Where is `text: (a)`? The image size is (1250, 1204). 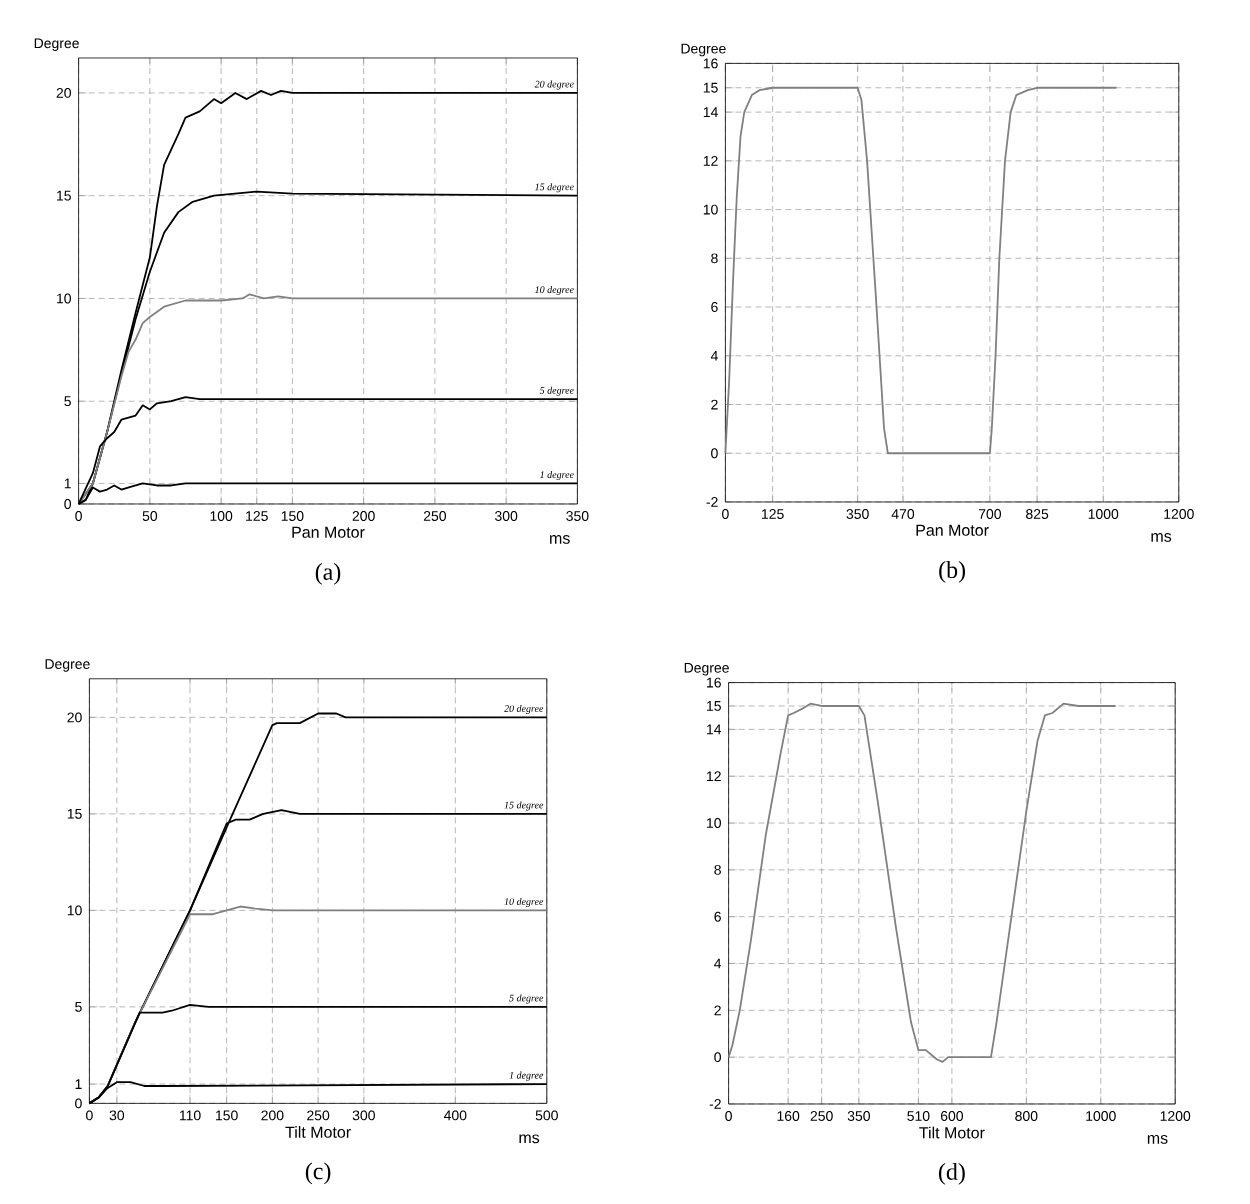
text: (a) is located at coordinates (328, 574).